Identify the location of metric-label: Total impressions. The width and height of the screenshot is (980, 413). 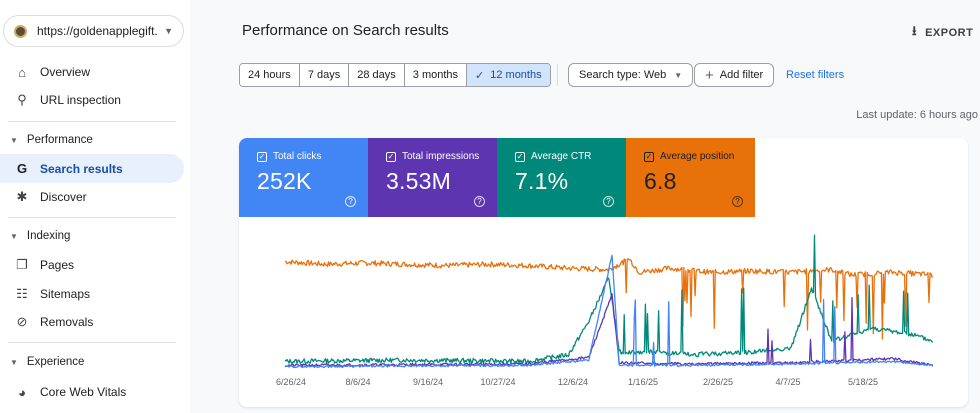
(441, 156).